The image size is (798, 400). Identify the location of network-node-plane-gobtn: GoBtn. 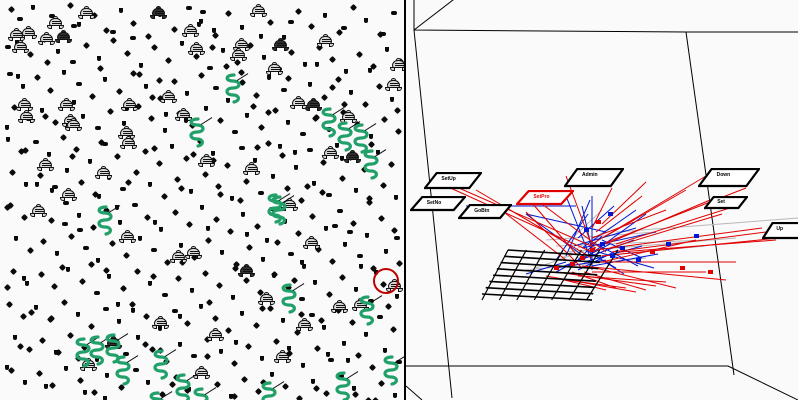
(485, 212).